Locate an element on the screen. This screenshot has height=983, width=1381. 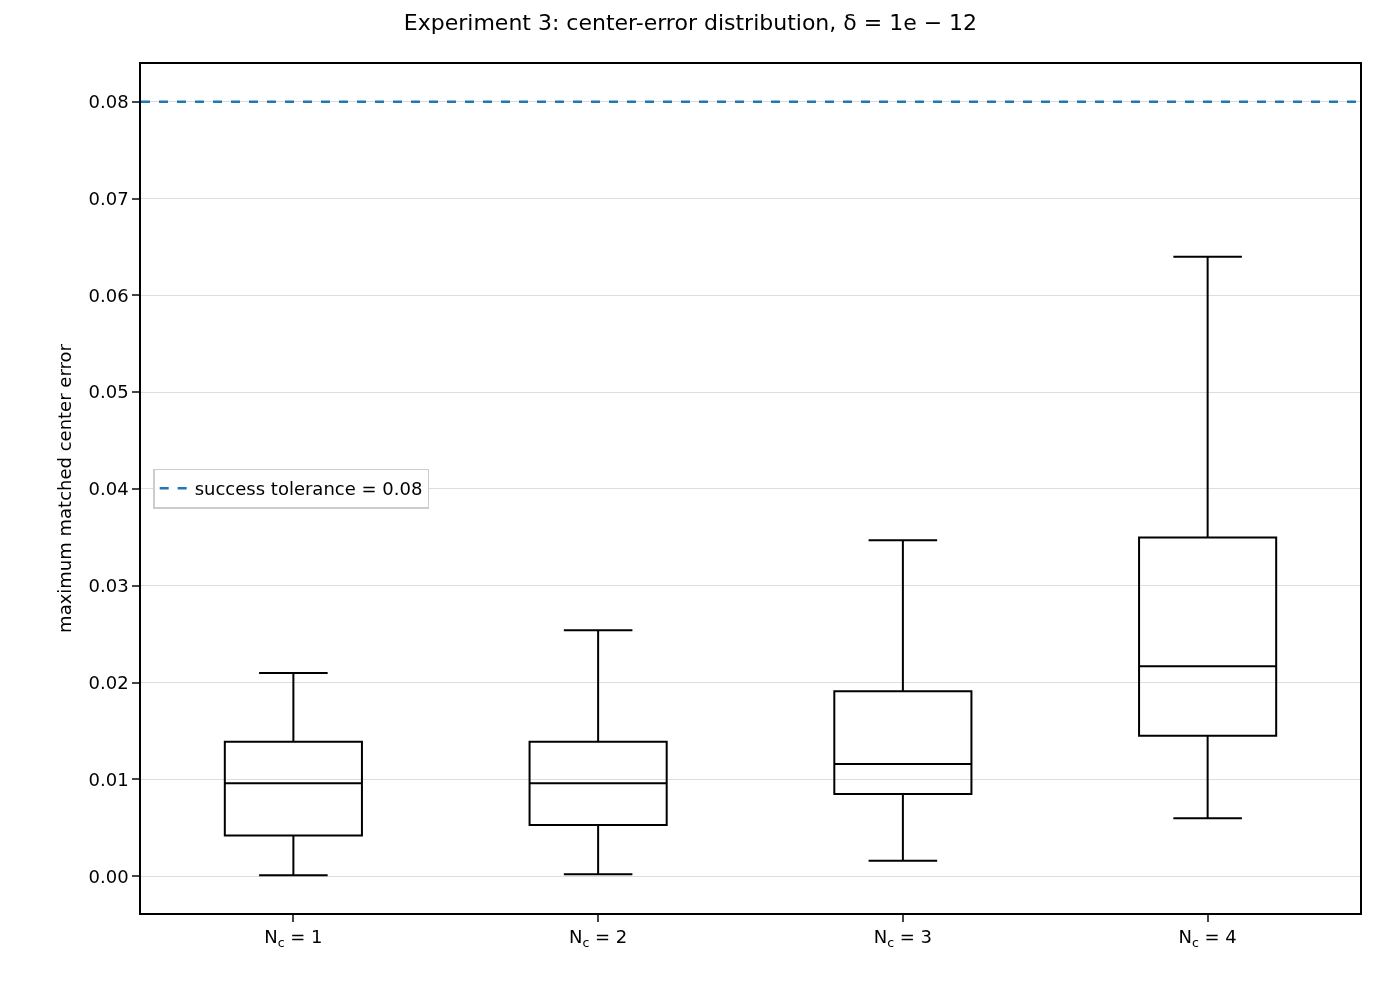
x-tick-label: N$_{c}$ = 3 is located at coordinates (903, 938).